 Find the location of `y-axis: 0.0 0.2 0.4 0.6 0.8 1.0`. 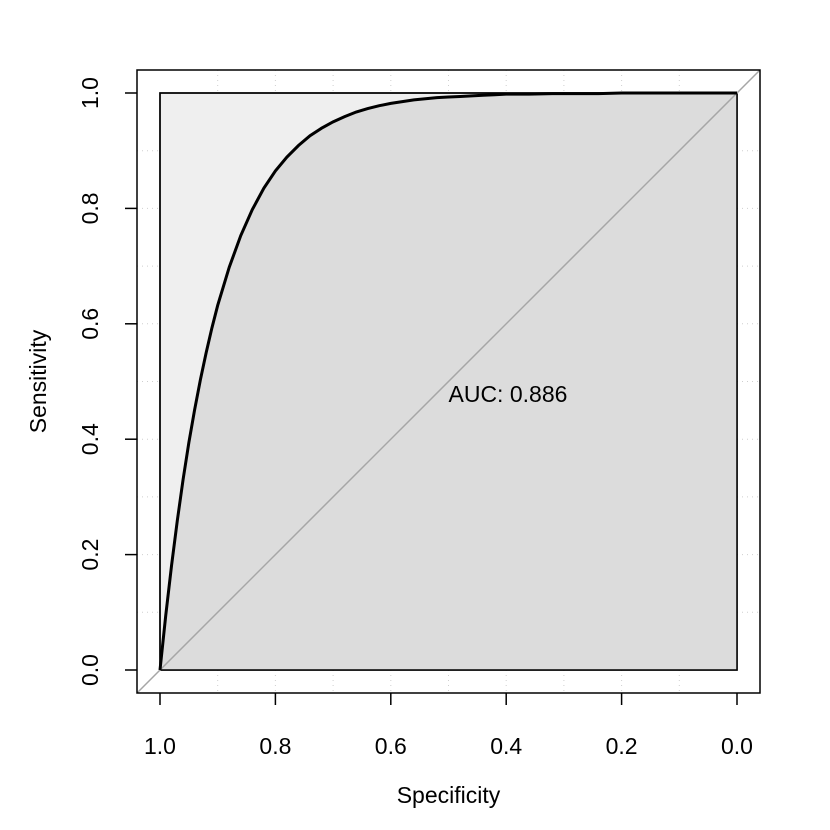

y-axis: 0.0 0.2 0.4 0.6 0.8 1.0 is located at coordinates (107, 381).